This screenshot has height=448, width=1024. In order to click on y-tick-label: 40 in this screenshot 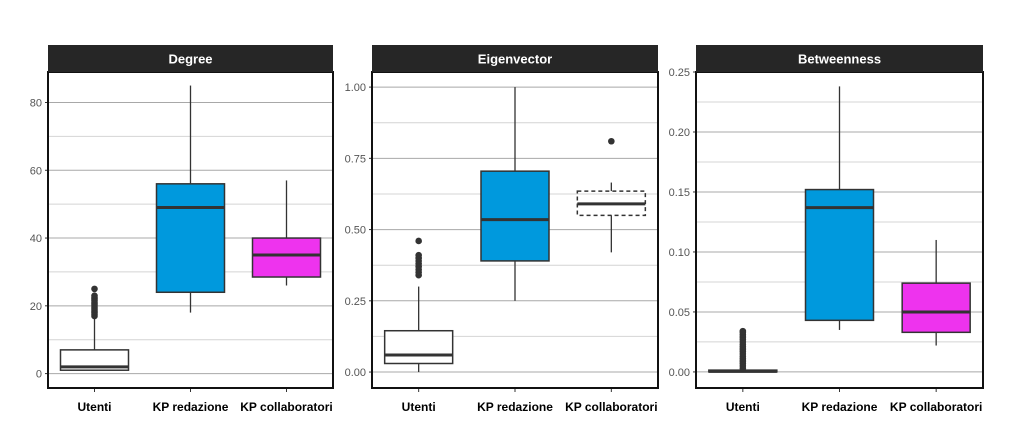, I will do `click(36, 239)`.